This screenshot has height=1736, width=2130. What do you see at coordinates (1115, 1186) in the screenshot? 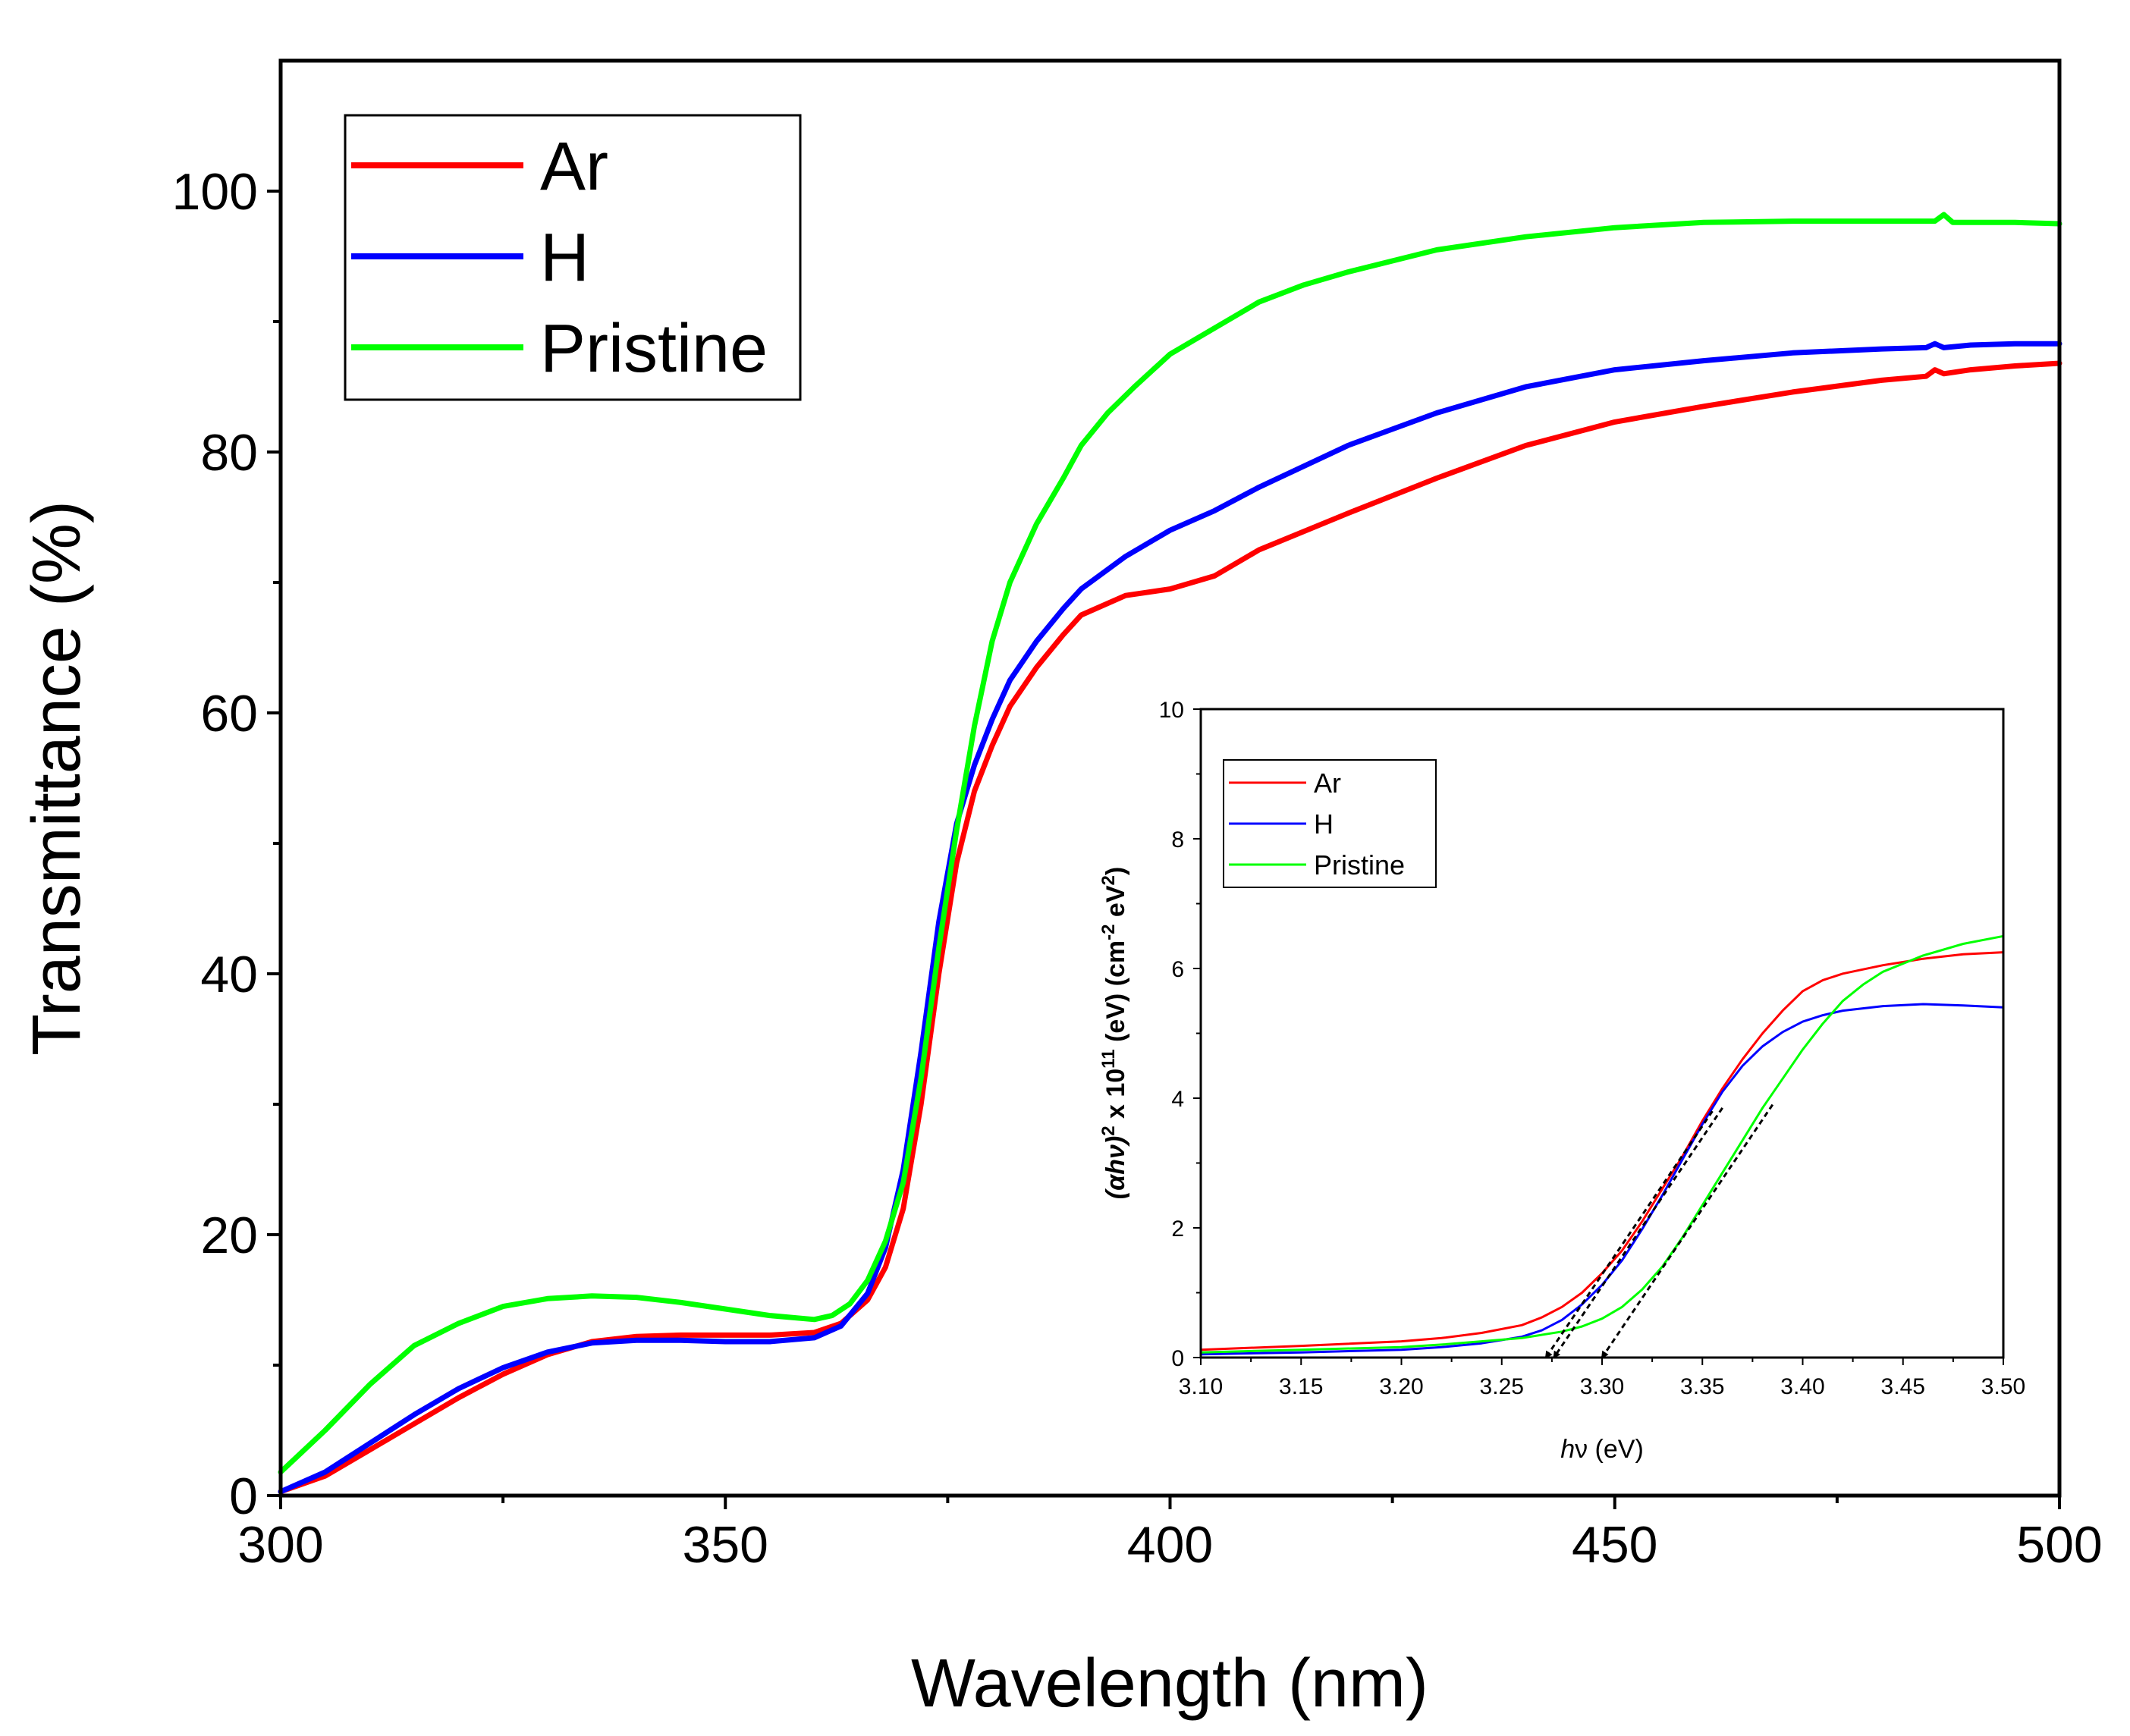
I see `inset-y-title-part-0: (α` at bounding box center [1115, 1186].